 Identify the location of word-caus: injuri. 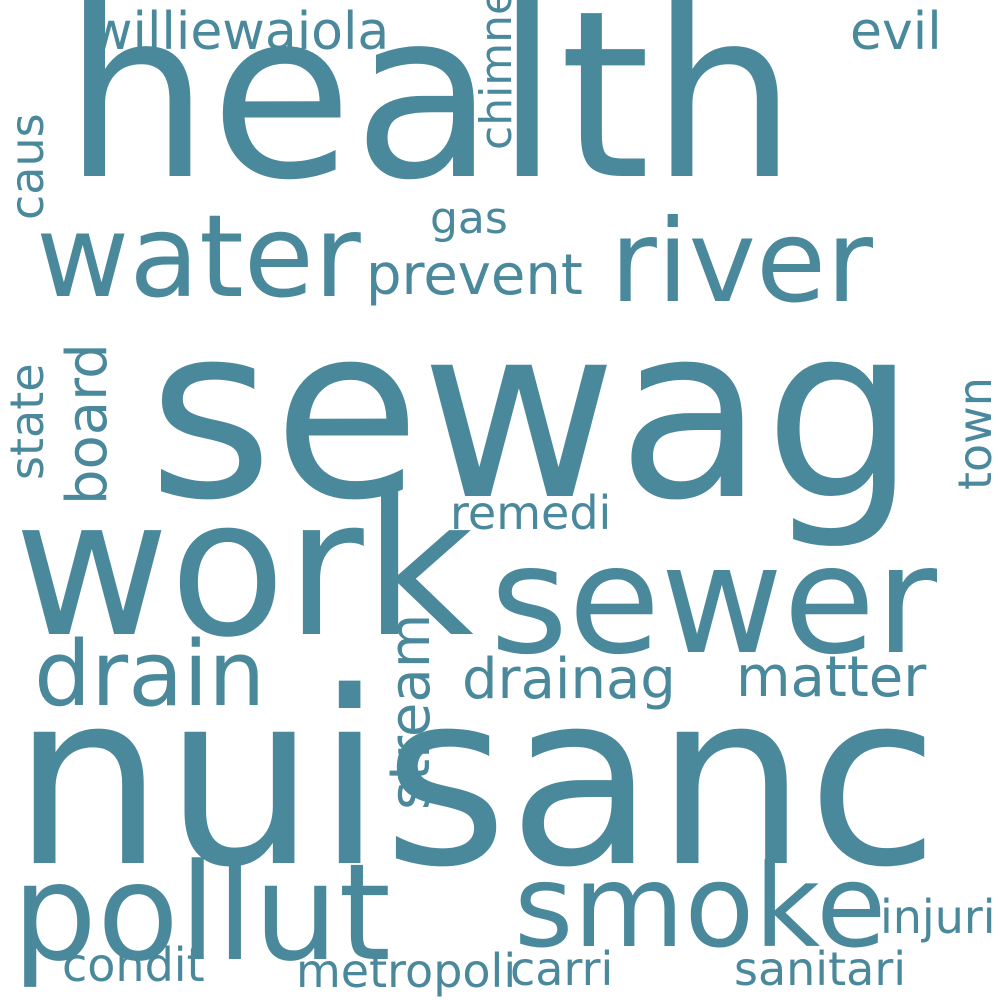
(938, 917).